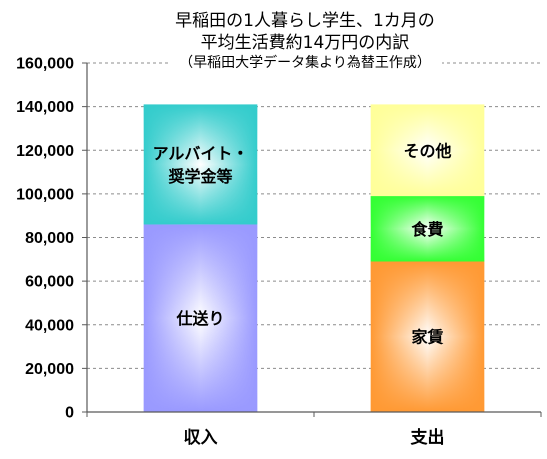  What do you see at coordinates (45, 107) in the screenshot?
I see `y-axis-tick-label: 140,000` at bounding box center [45, 107].